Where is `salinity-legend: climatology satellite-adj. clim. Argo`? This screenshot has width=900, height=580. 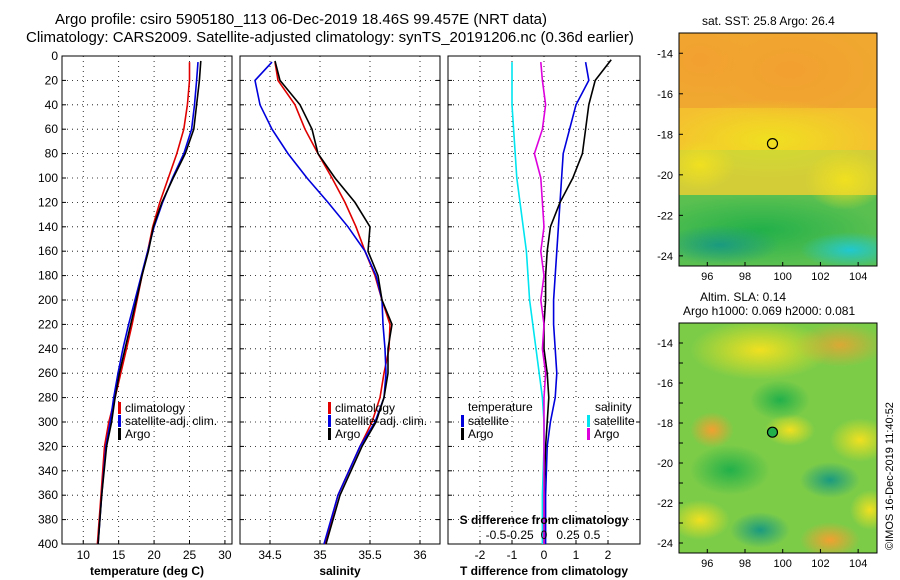 salinity-legend: climatology satellite-adj. clim. Argo is located at coordinates (377, 421).